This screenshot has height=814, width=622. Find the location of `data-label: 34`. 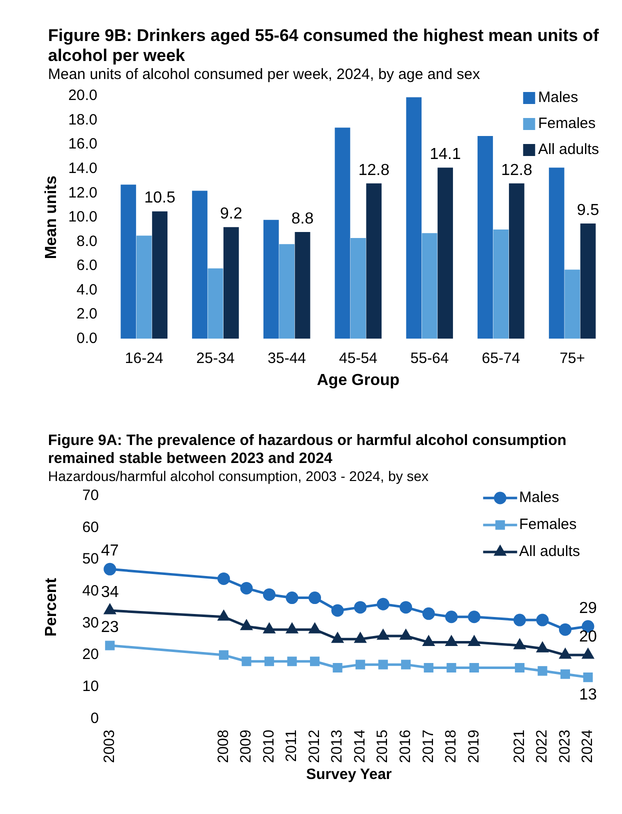

data-label: 34 is located at coordinates (109, 592).